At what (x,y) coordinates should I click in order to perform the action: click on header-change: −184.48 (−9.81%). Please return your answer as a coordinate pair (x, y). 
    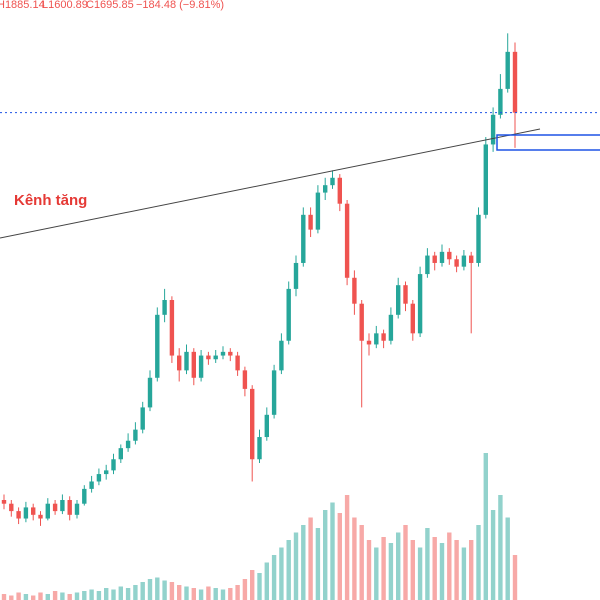
    Looking at the image, I should click on (180, 5).